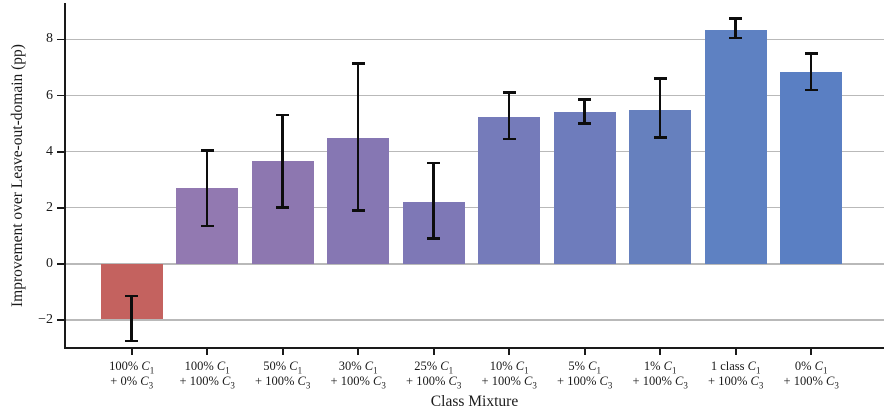 The image size is (884, 419). I want to click on x-tick-label: 10% C1 + 100% C3, so click(509, 374).